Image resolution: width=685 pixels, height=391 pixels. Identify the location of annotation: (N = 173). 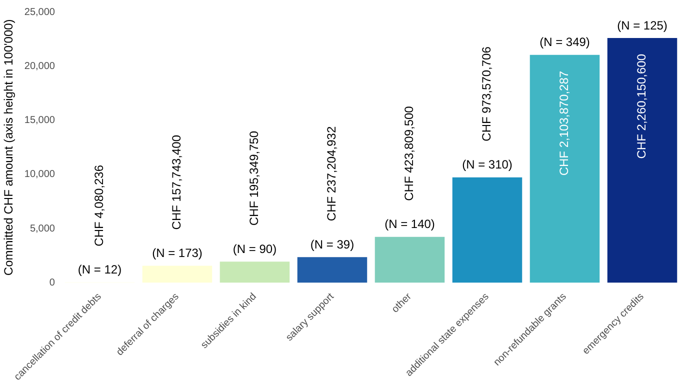
(177, 253).